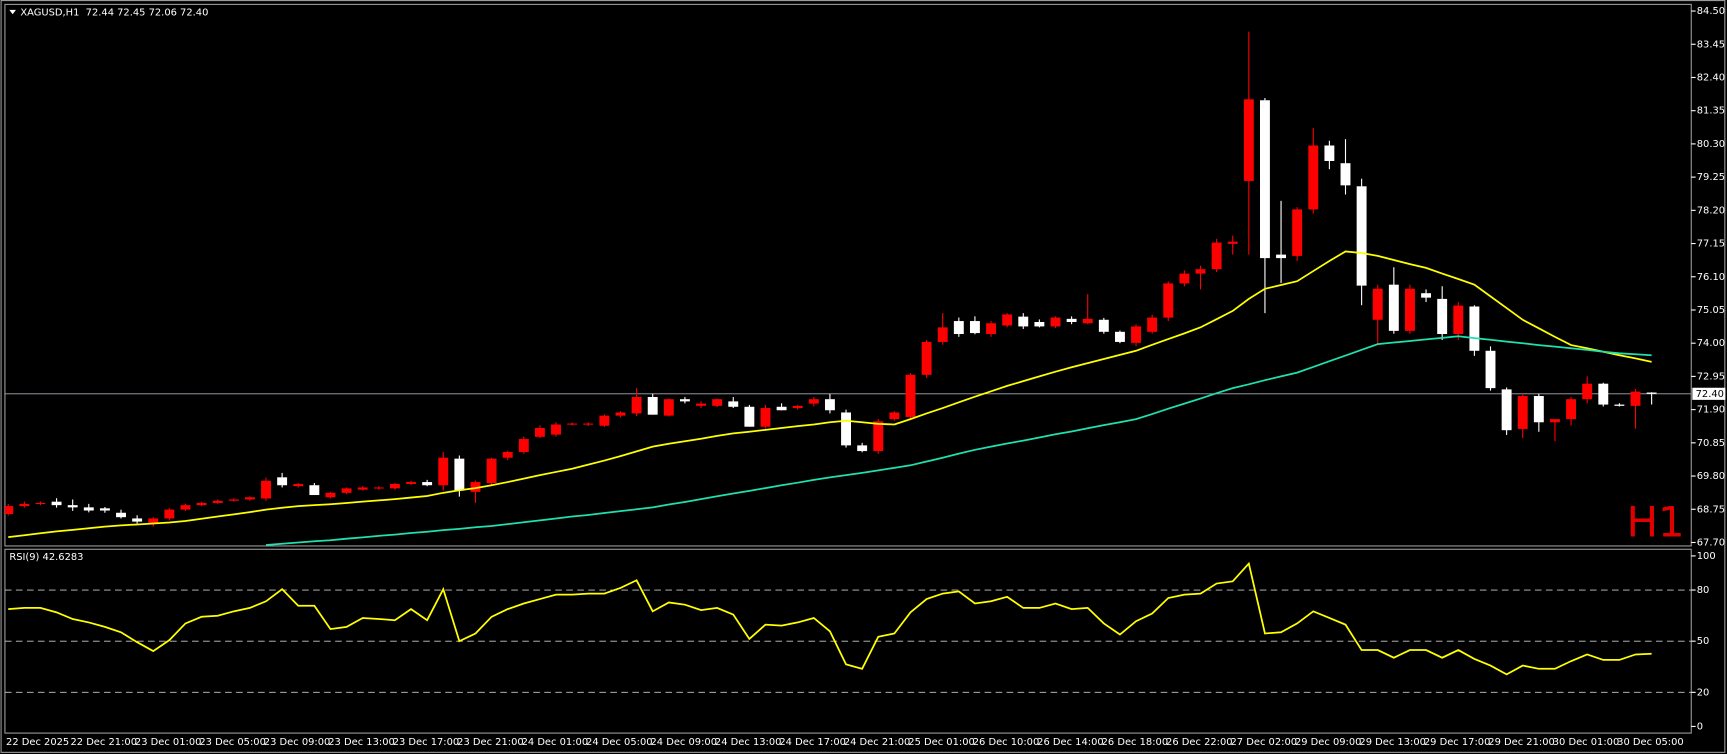  What do you see at coordinates (1703, 692) in the screenshot?
I see `y-tick-label: 20` at bounding box center [1703, 692].